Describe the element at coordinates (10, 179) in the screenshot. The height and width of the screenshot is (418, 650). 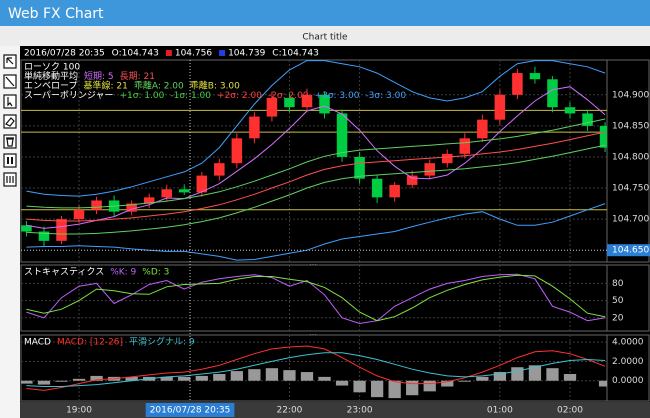
I see `tool-settings` at that location.